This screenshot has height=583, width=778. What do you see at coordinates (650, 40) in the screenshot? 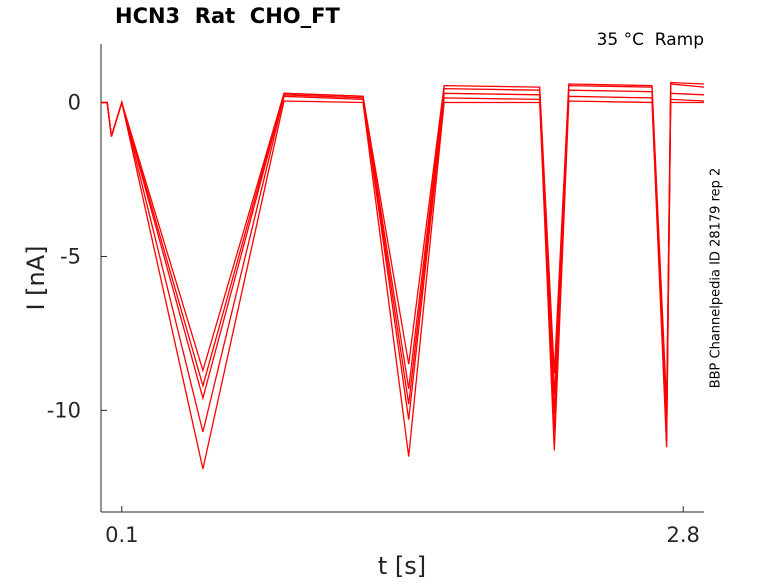
I see `condition-annotation: 35 °C Ramp` at bounding box center [650, 40].